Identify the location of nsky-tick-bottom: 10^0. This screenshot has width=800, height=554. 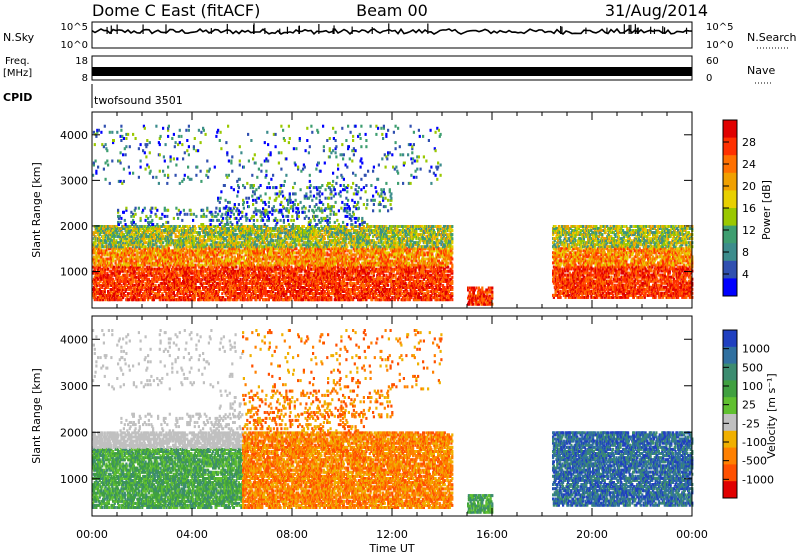
(74, 45).